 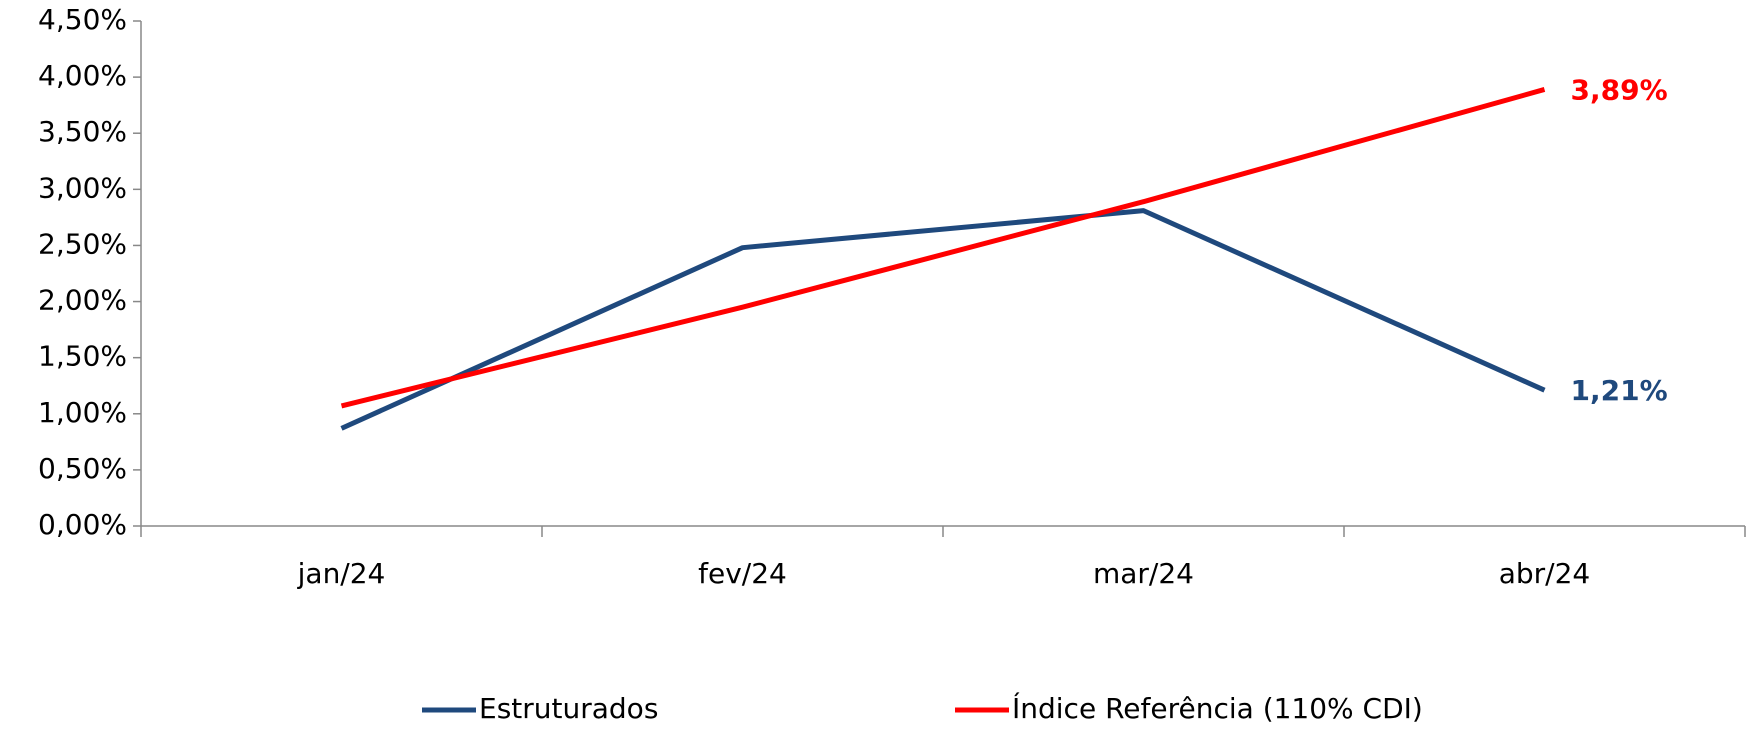 I want to click on y-tick-label: 4,00%, so click(x=82, y=75).